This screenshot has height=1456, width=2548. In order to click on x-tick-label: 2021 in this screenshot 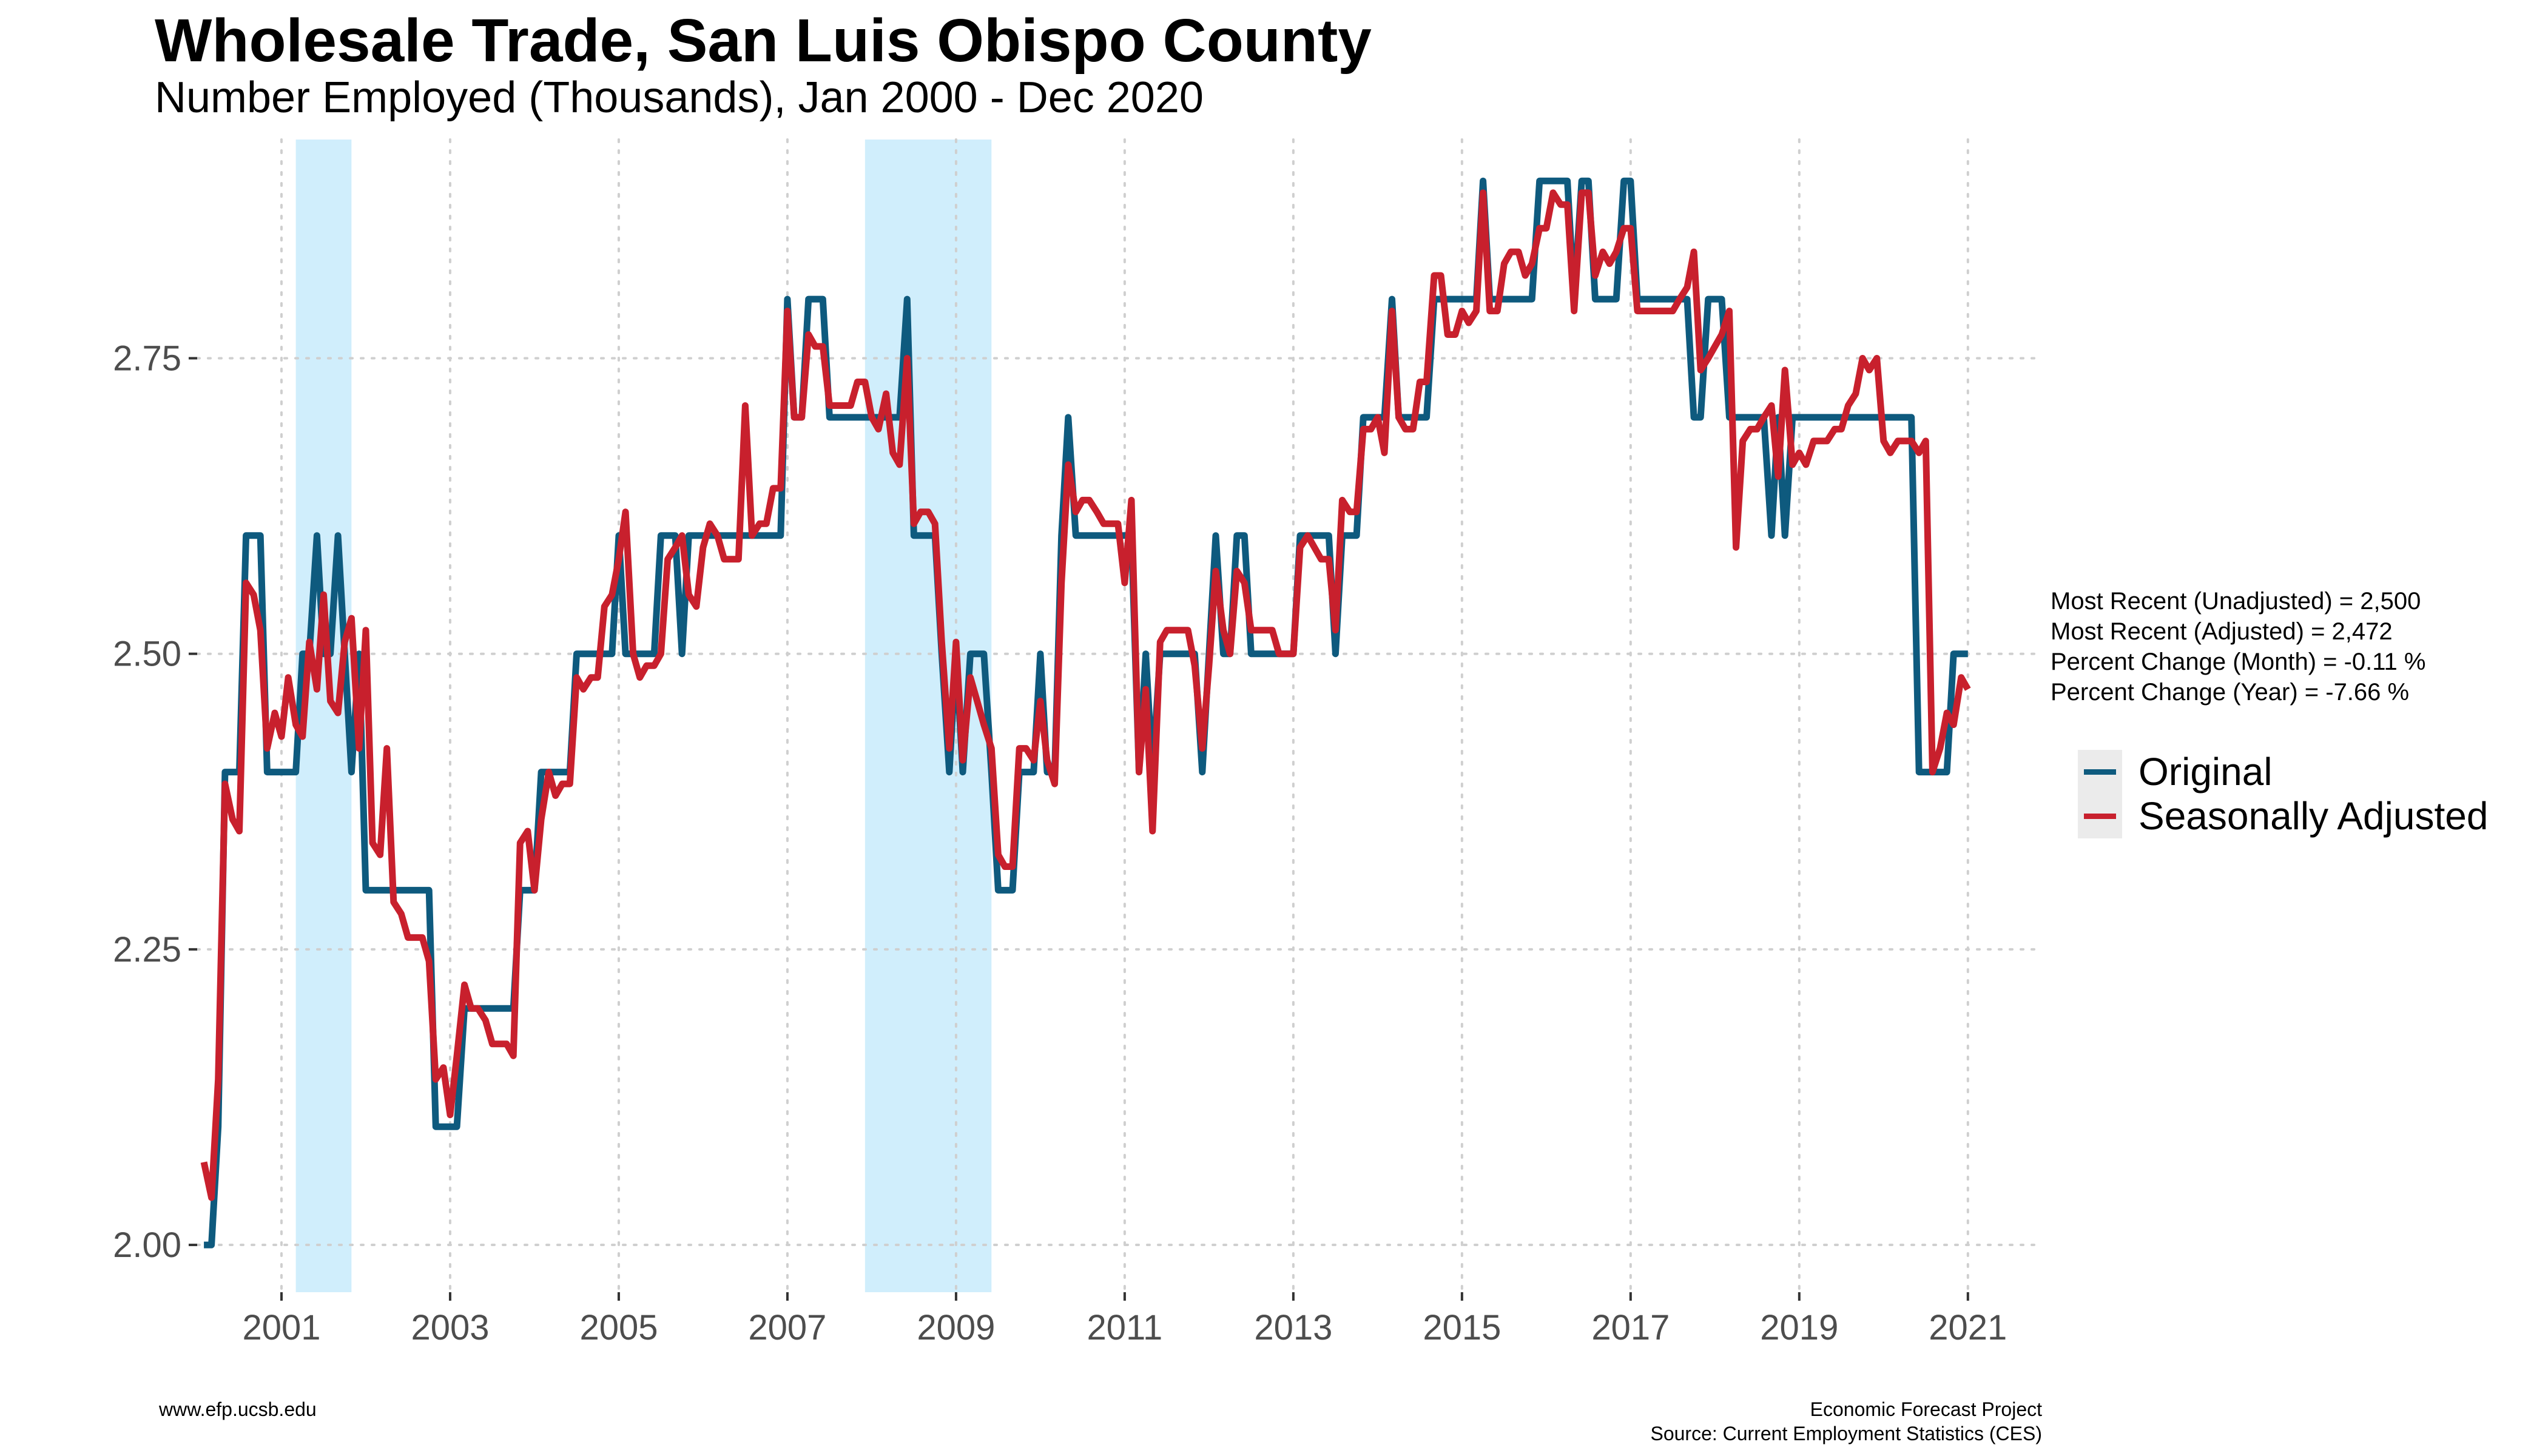, I will do `click(1968, 1327)`.